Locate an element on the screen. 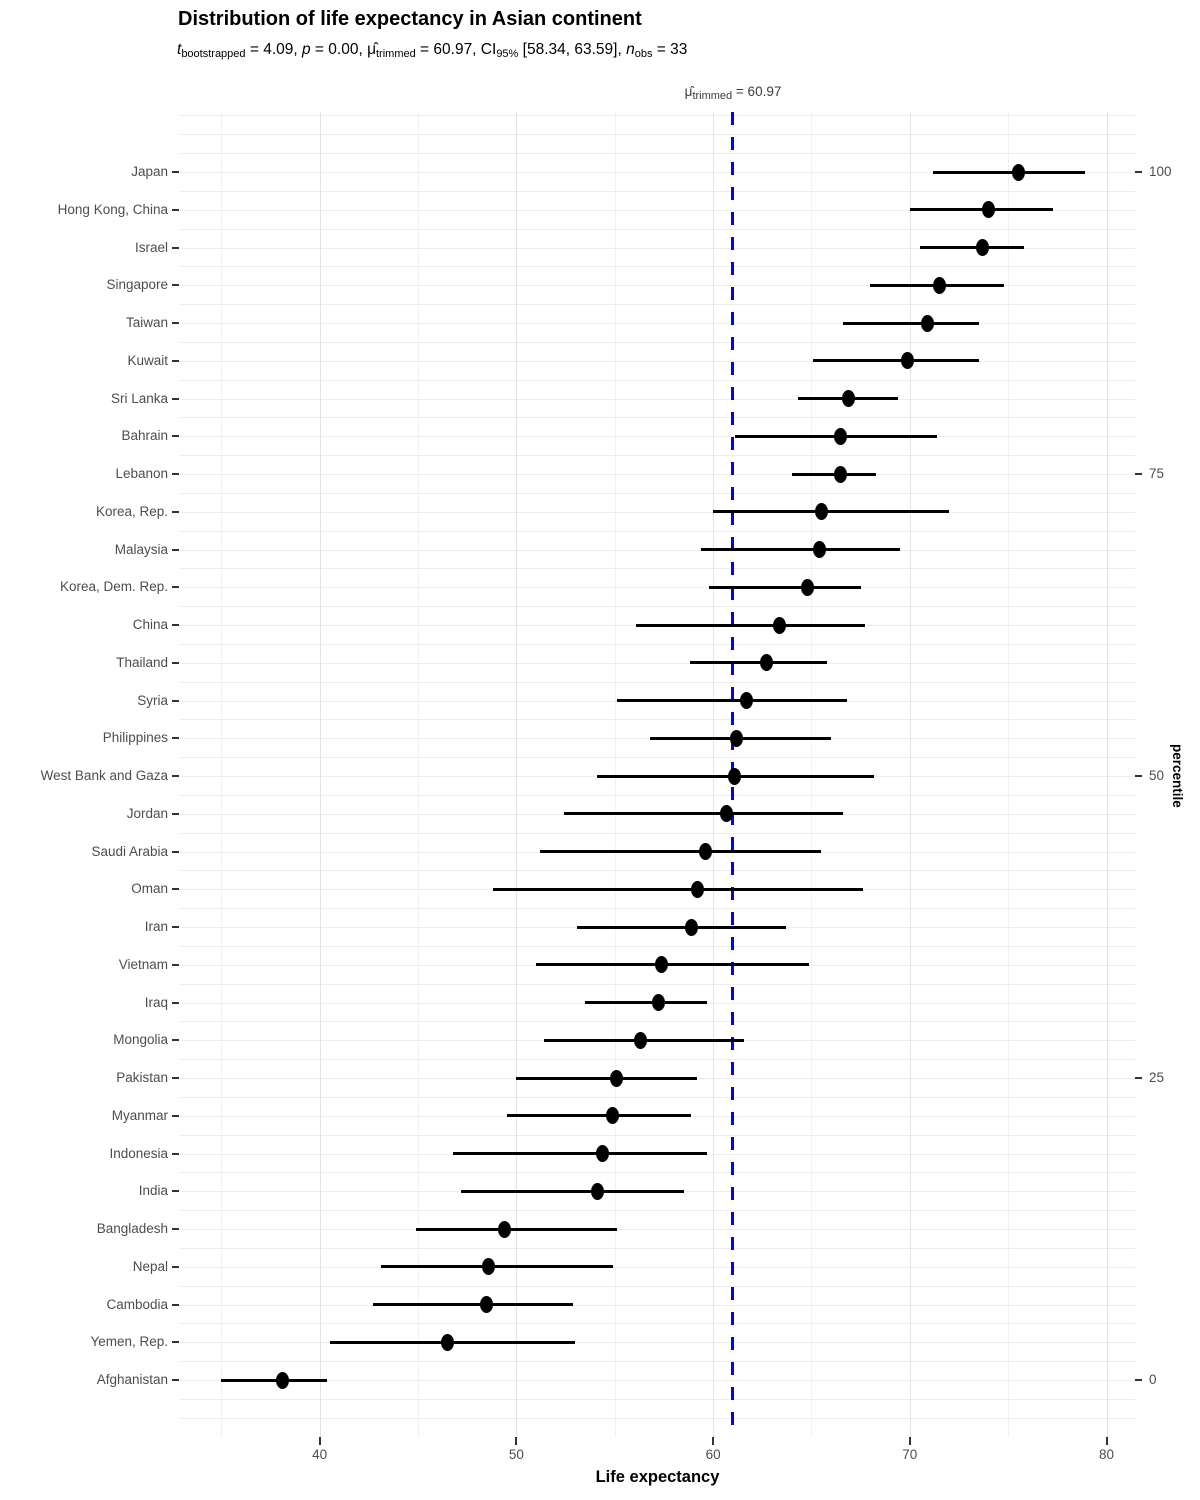 Image resolution: width=1200 pixels, height=1500 pixels. text-segment: trimmed is located at coordinates (712, 96).